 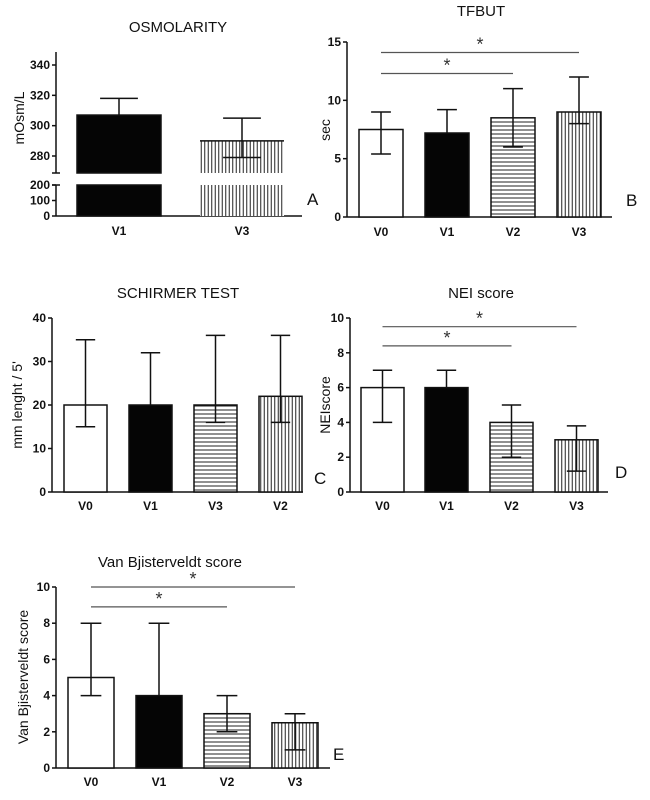 What do you see at coordinates (481, 293) in the screenshot?
I see `chart-title: NEI score` at bounding box center [481, 293].